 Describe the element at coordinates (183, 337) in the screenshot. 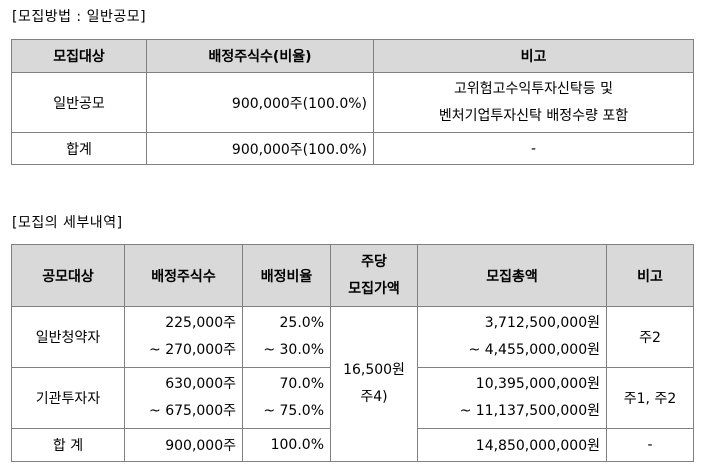

I see `row-shares: 225,000주 ~ 270,000주` at that location.